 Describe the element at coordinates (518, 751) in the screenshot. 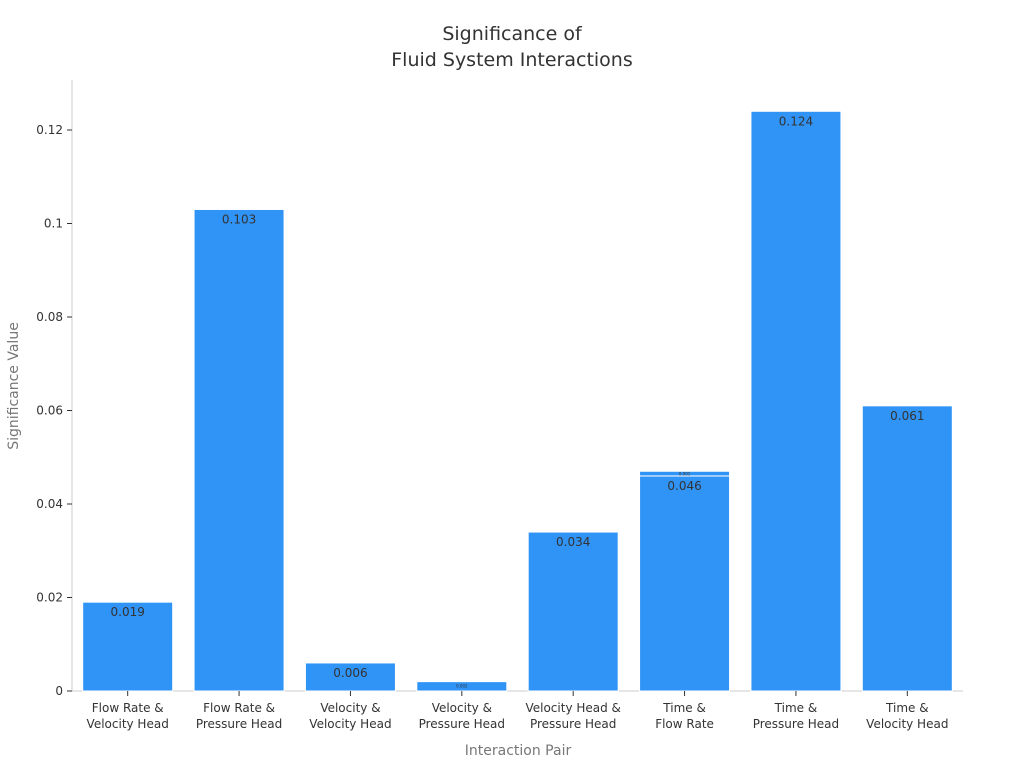

I see `x-axis-label: Interaction Pair` at that location.